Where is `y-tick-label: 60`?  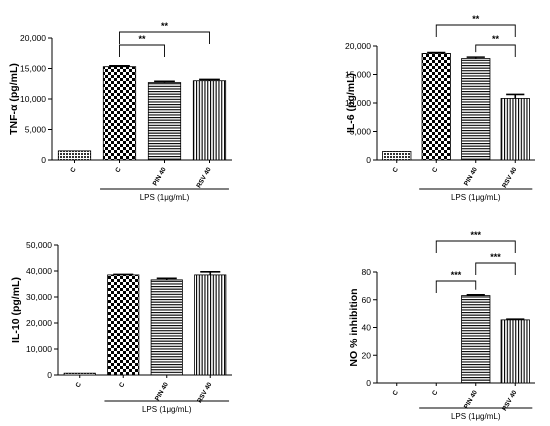 y-tick-label: 60 is located at coordinates (367, 300).